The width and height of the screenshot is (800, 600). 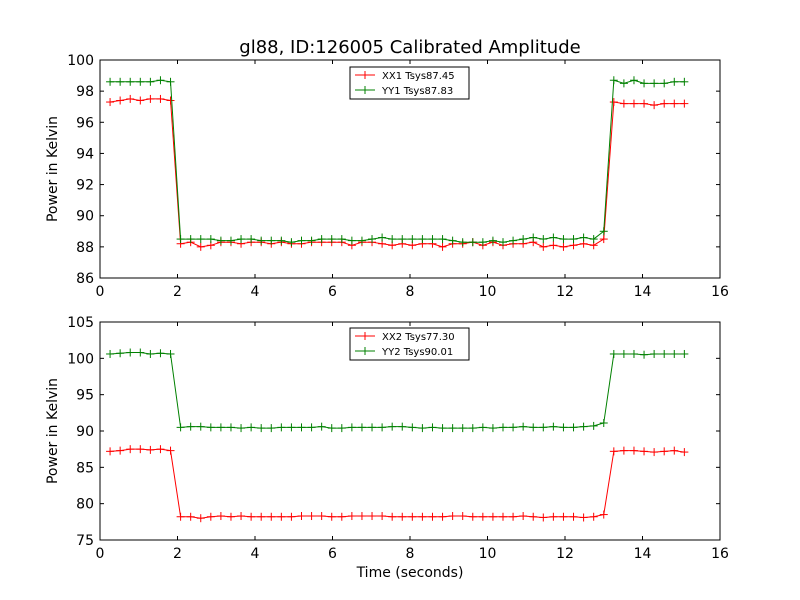 I want to click on legend: XX2 Tsys77.30 YY2 Tsys90.01, so click(x=409, y=344).